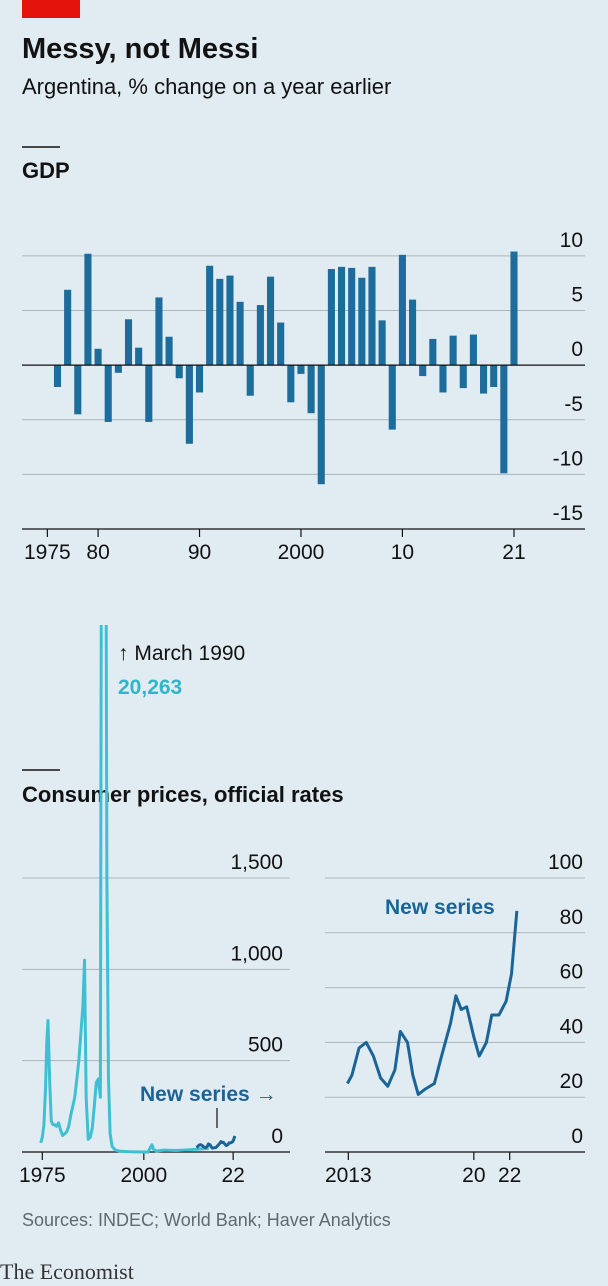 This screenshot has width=608, height=1286. I want to click on y-tick-label: -15, so click(568, 513).